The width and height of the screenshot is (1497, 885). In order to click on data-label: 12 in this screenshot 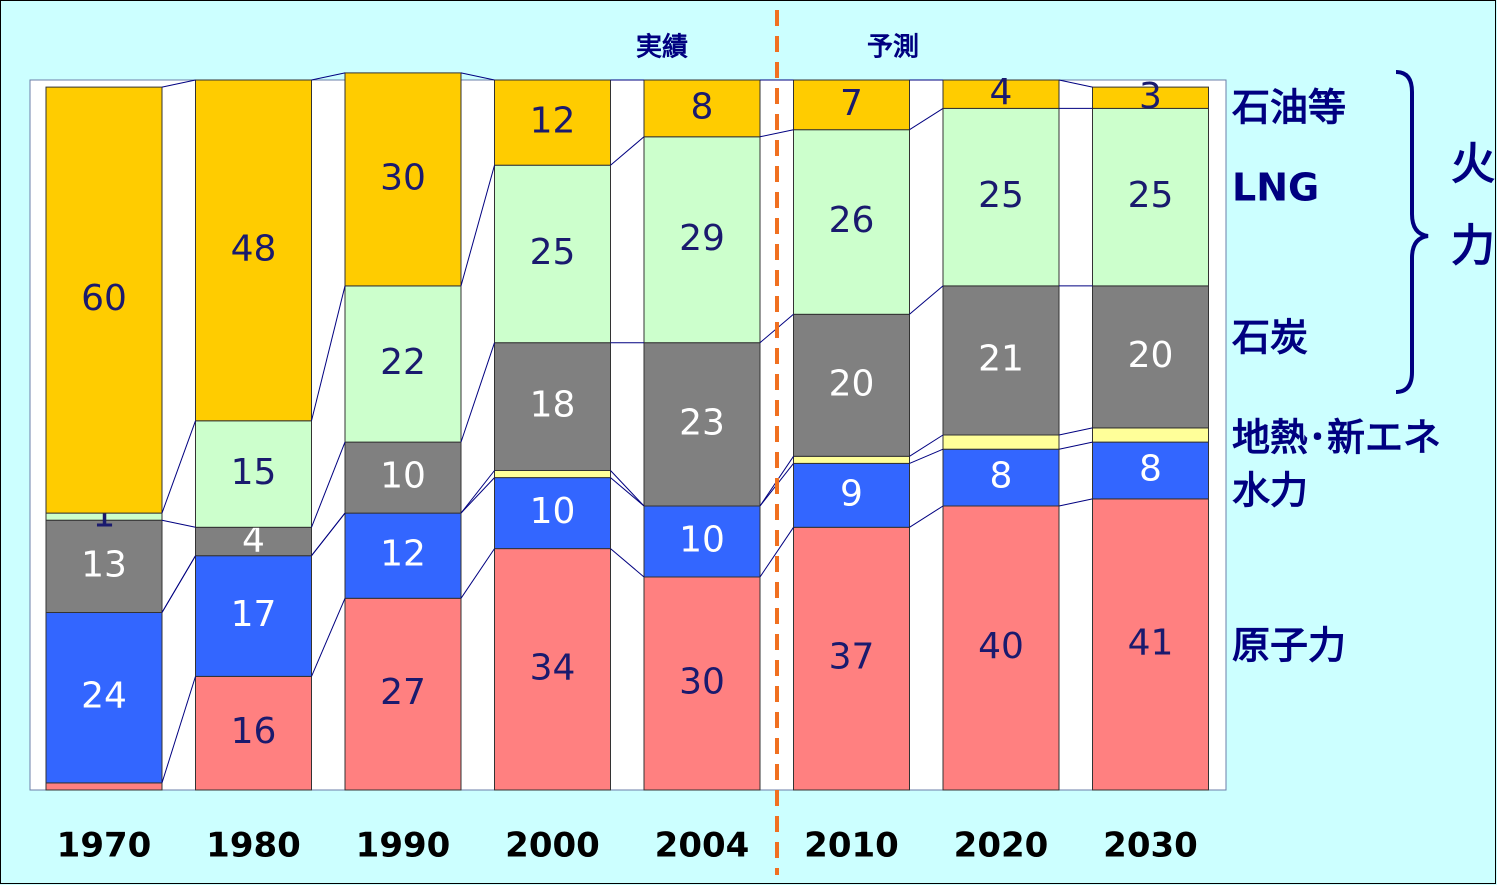, I will do `click(403, 554)`.